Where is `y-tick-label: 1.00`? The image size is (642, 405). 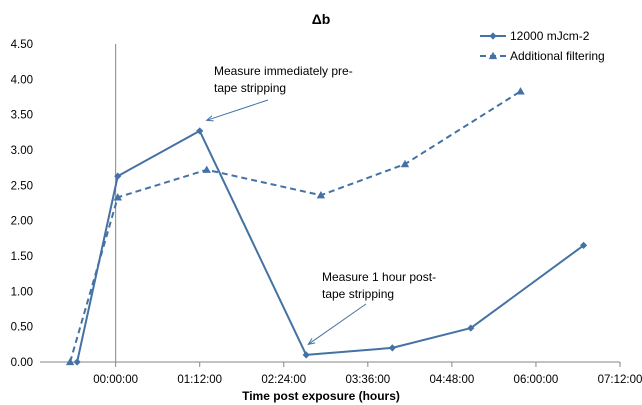
y-tick-label: 1.00 is located at coordinates (22, 292).